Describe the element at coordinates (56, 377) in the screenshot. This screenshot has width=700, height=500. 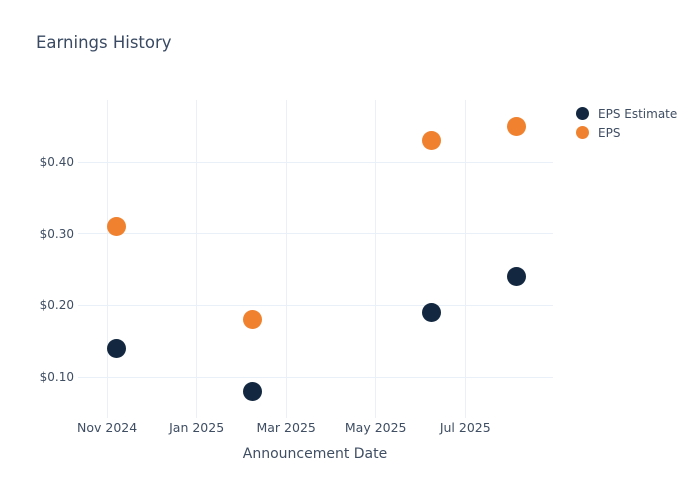
I see `y-tick-label: $0.10` at that location.